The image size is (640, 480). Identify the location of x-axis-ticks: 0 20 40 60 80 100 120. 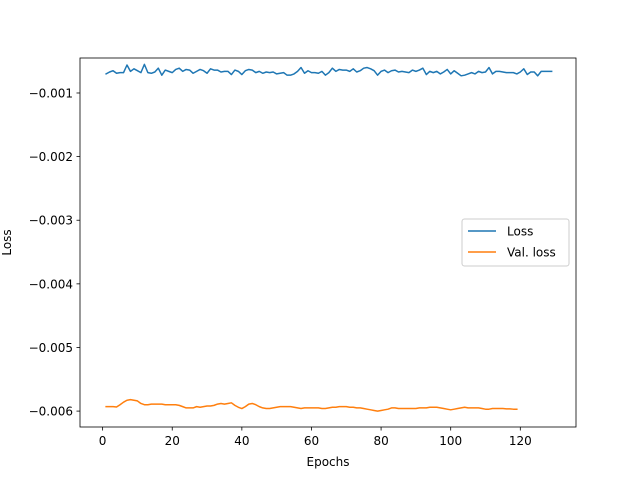
(315, 437).